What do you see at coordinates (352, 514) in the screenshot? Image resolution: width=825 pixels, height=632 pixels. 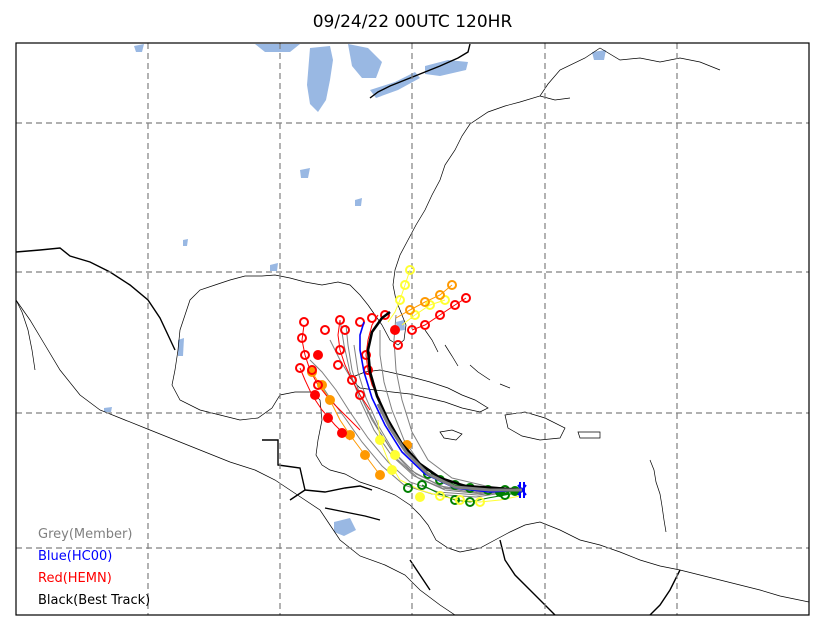 I see `border-nicaragua` at bounding box center [352, 514].